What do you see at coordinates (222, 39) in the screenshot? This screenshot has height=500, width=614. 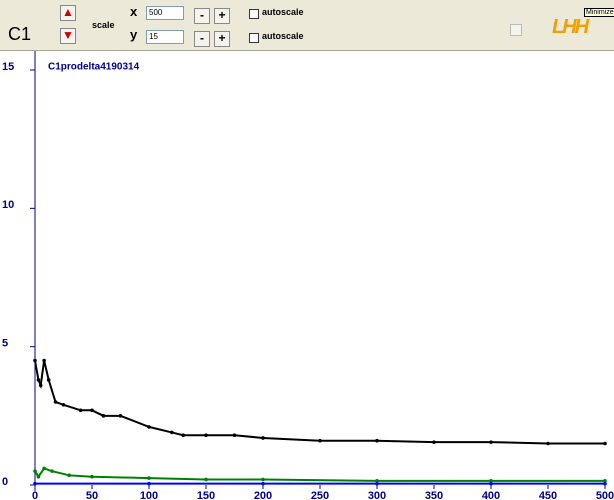 I see `y-plus: +` at bounding box center [222, 39].